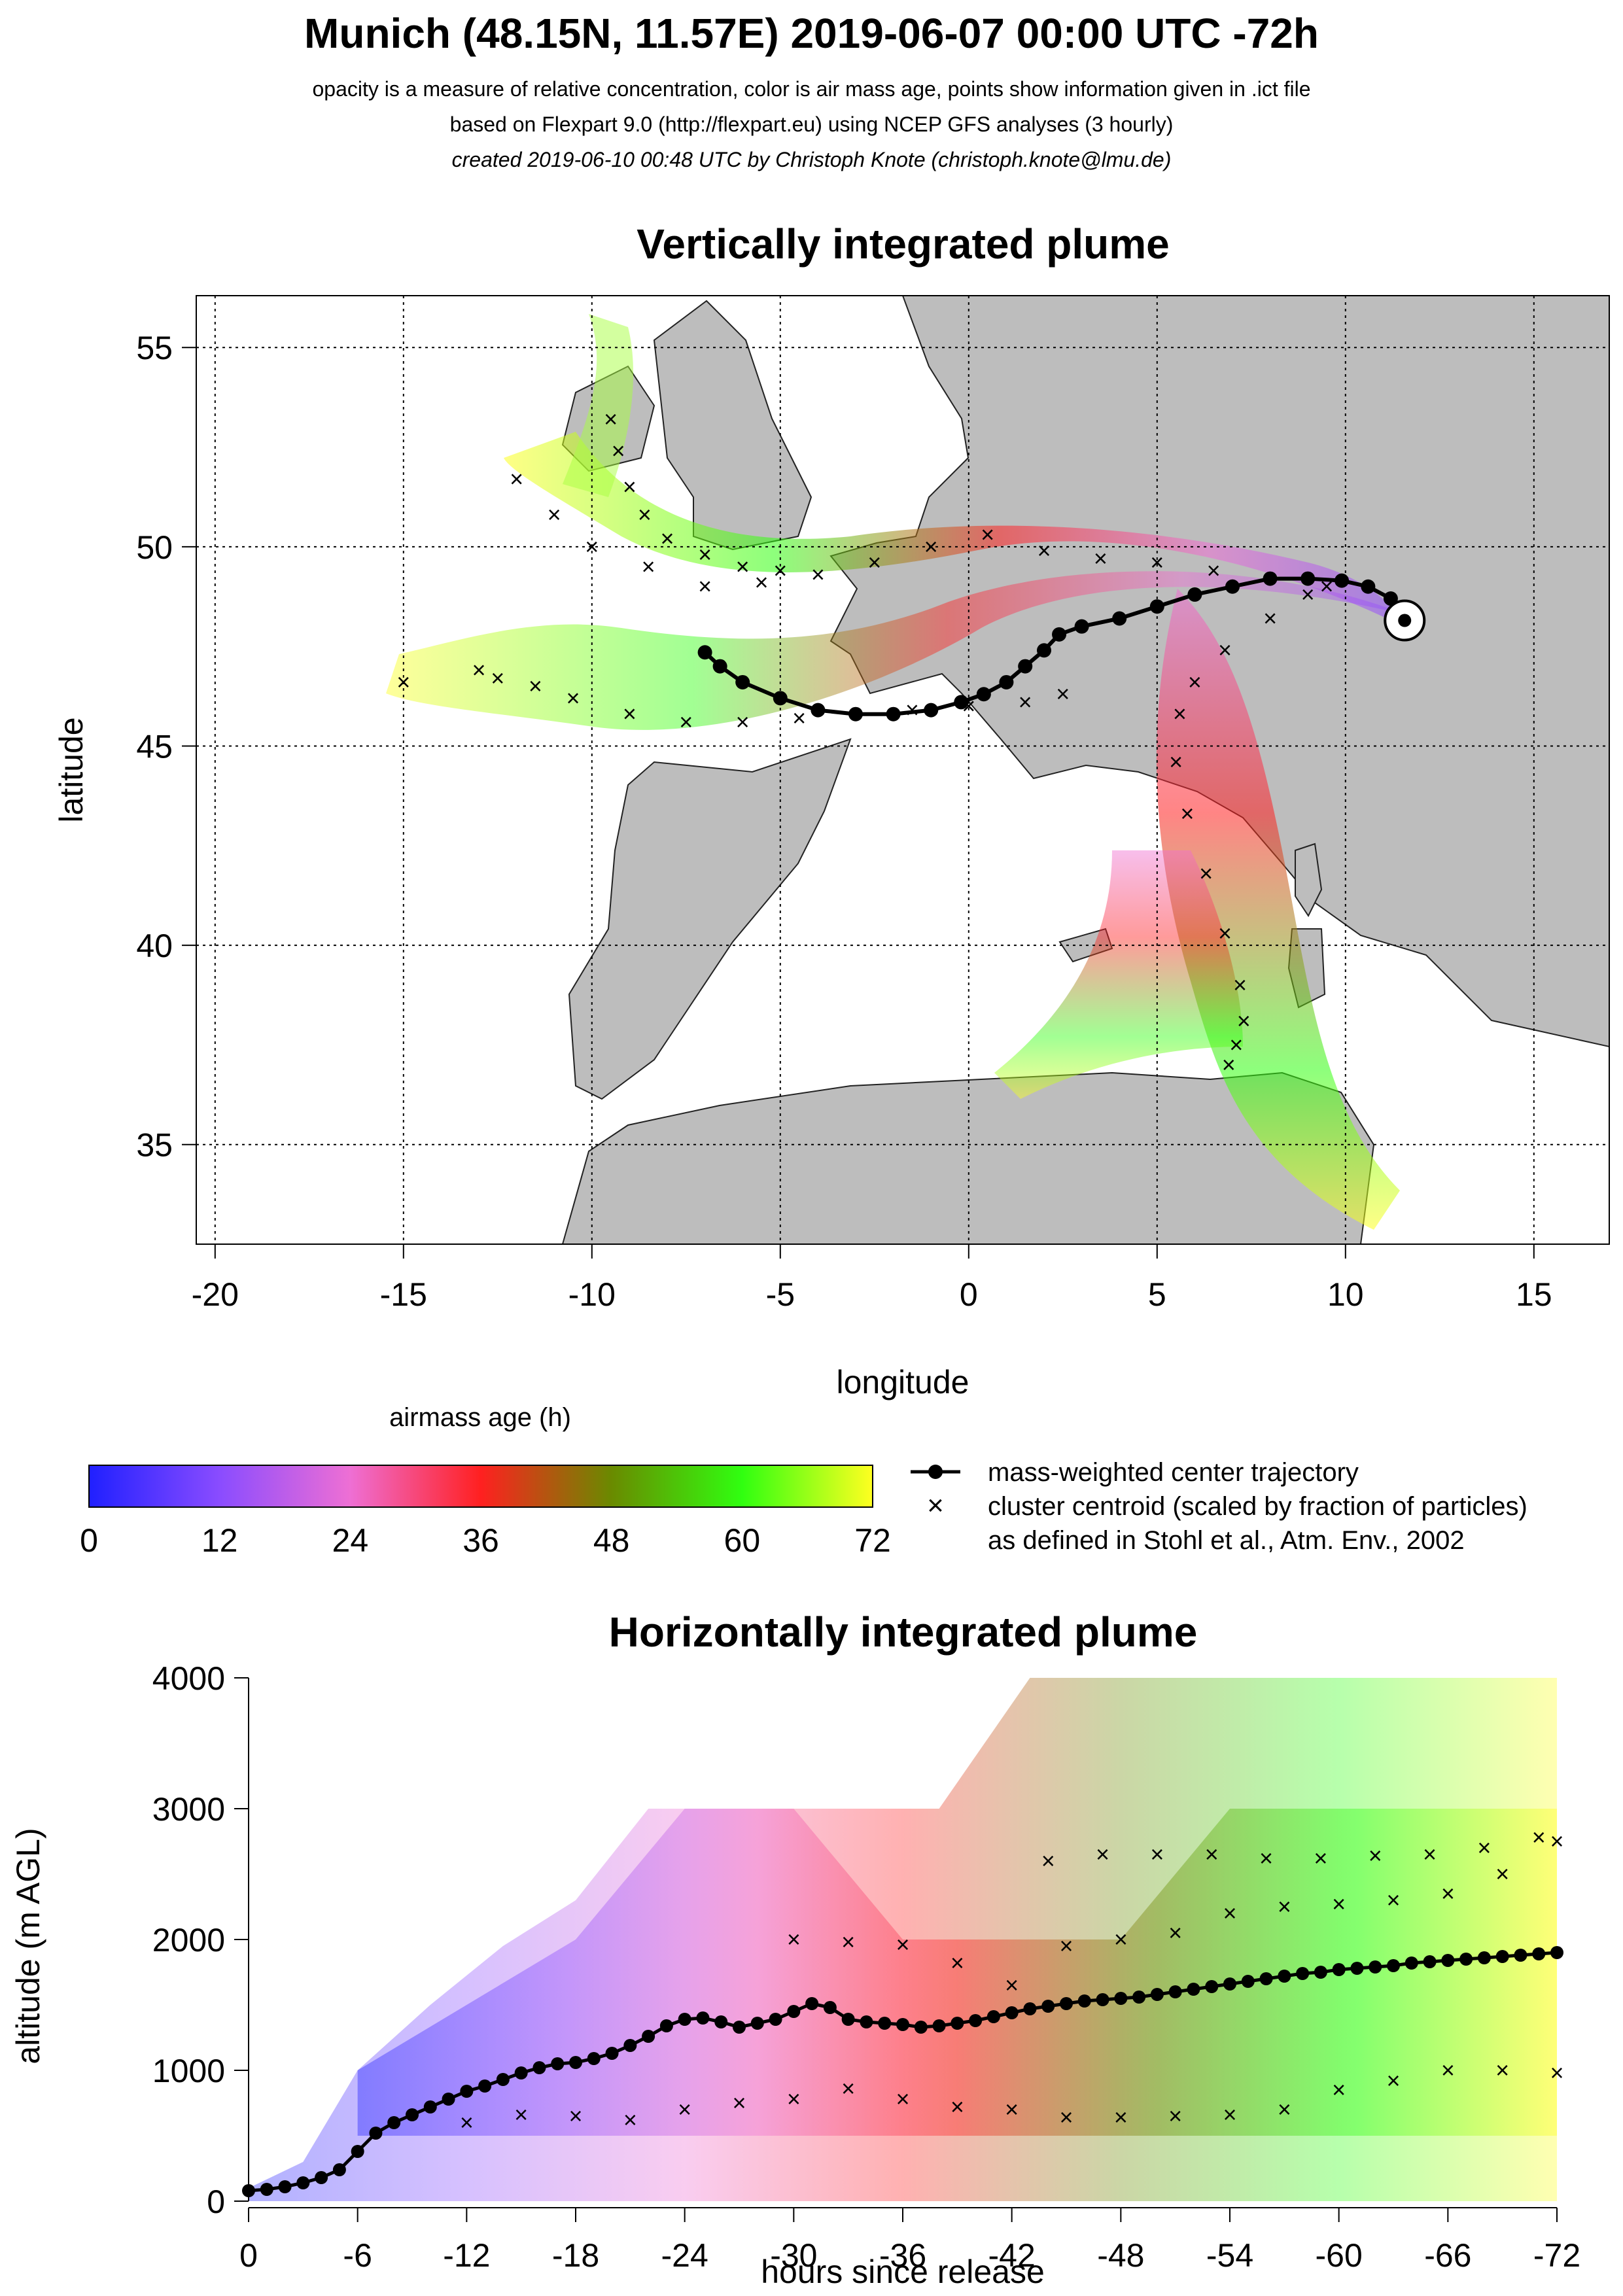  What do you see at coordinates (71, 769) in the screenshot?
I see `map-y-axis-label: latitude` at bounding box center [71, 769].